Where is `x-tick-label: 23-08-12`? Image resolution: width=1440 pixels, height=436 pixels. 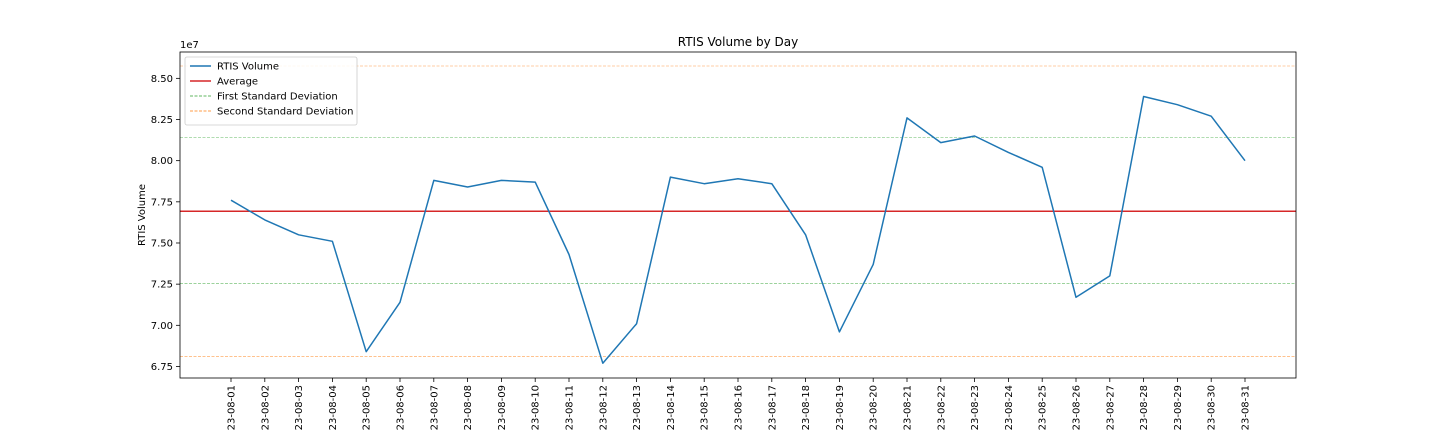
x-tick-label: 23-08-12 is located at coordinates (603, 407).